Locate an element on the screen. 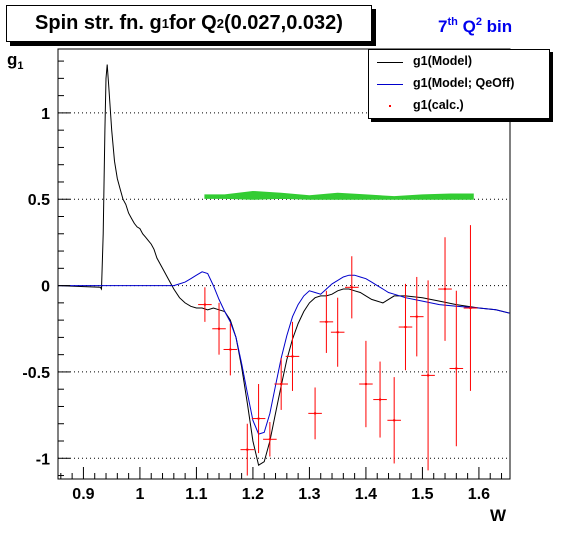  bin-label-post: bin is located at coordinates (497, 26).